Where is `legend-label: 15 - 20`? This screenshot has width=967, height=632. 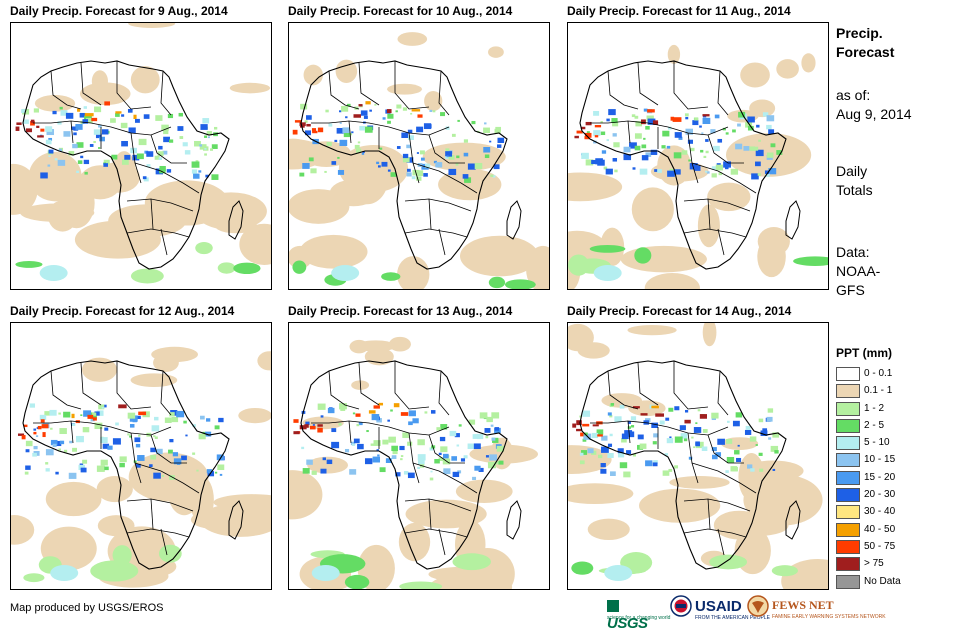
legend-label: 15 - 20 is located at coordinates (880, 477).